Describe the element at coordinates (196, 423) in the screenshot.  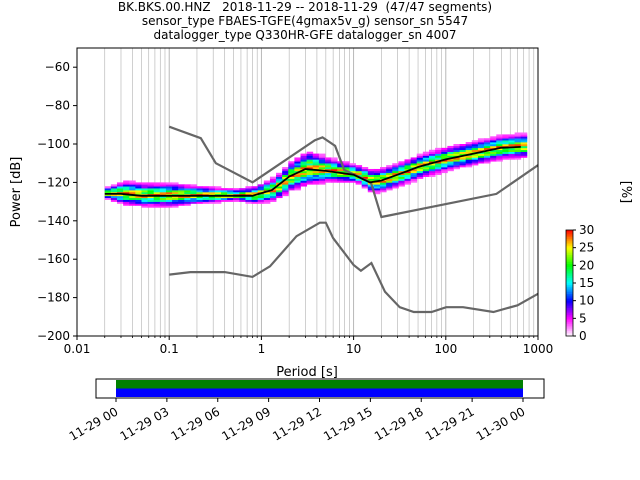
I see `timeline-tick-label: 11-29 06` at that location.